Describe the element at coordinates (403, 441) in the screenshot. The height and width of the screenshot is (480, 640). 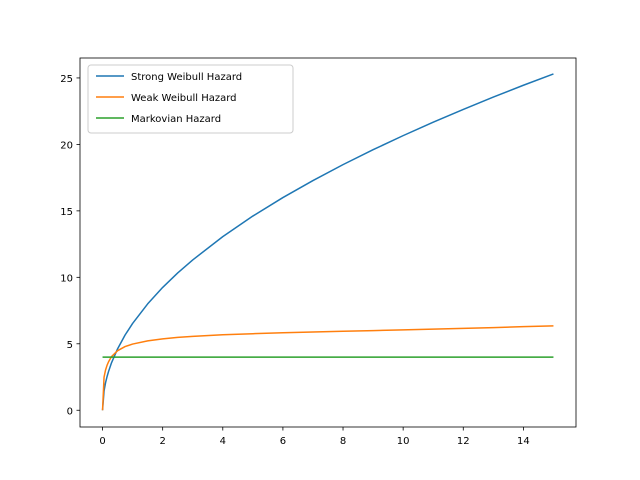
I see `x-tick-label: 10` at that location.